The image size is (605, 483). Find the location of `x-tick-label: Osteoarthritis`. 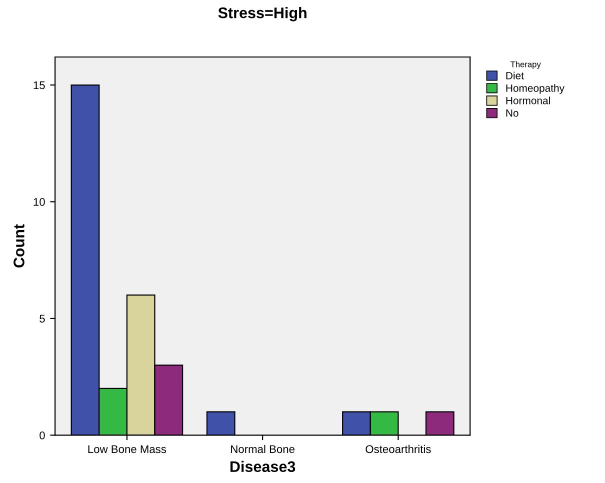

x-tick-label: Osteoarthritis is located at coordinates (398, 449).